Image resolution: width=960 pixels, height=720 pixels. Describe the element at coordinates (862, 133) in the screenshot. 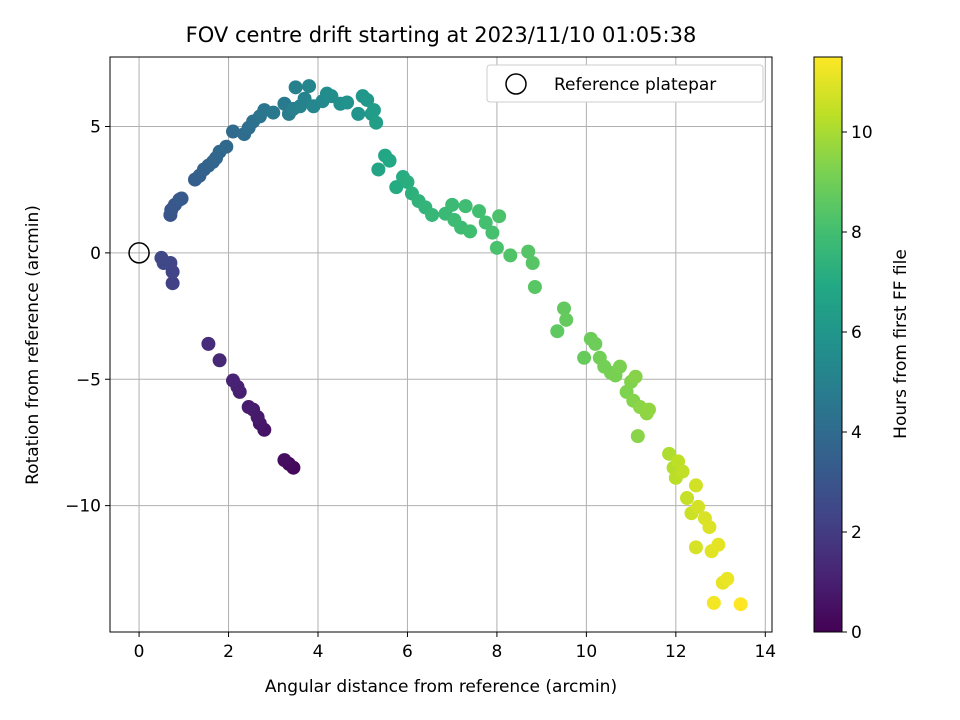

I see `colorbar-tick-label: 10` at that location.